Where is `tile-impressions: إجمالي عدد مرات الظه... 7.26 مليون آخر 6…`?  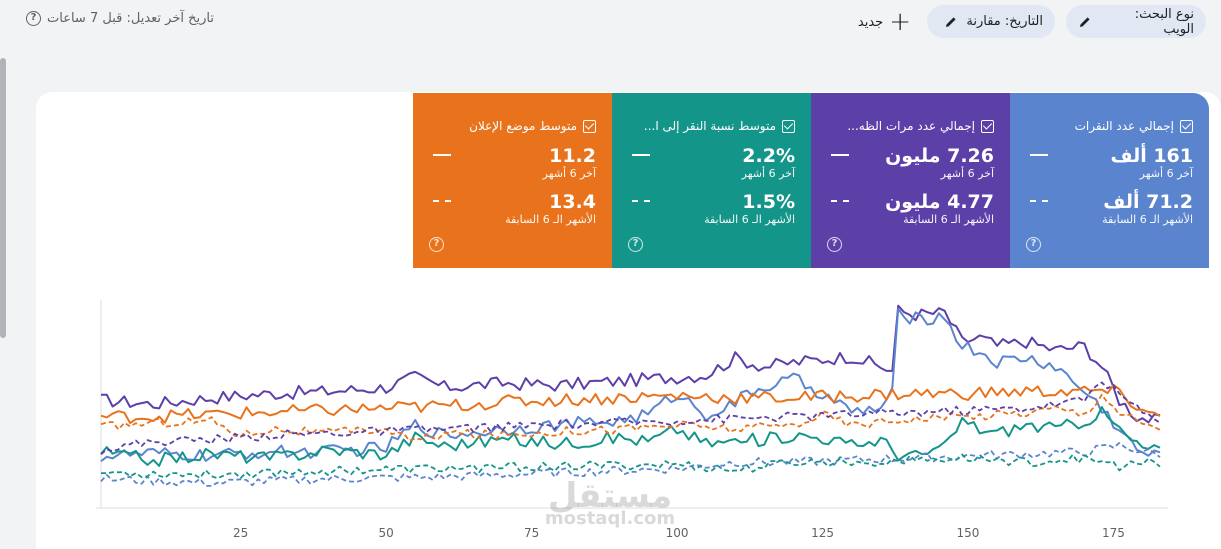 tile-impressions: إجمالي عدد مرات الظه... 7.26 مليون آخر 6… is located at coordinates (910, 180).